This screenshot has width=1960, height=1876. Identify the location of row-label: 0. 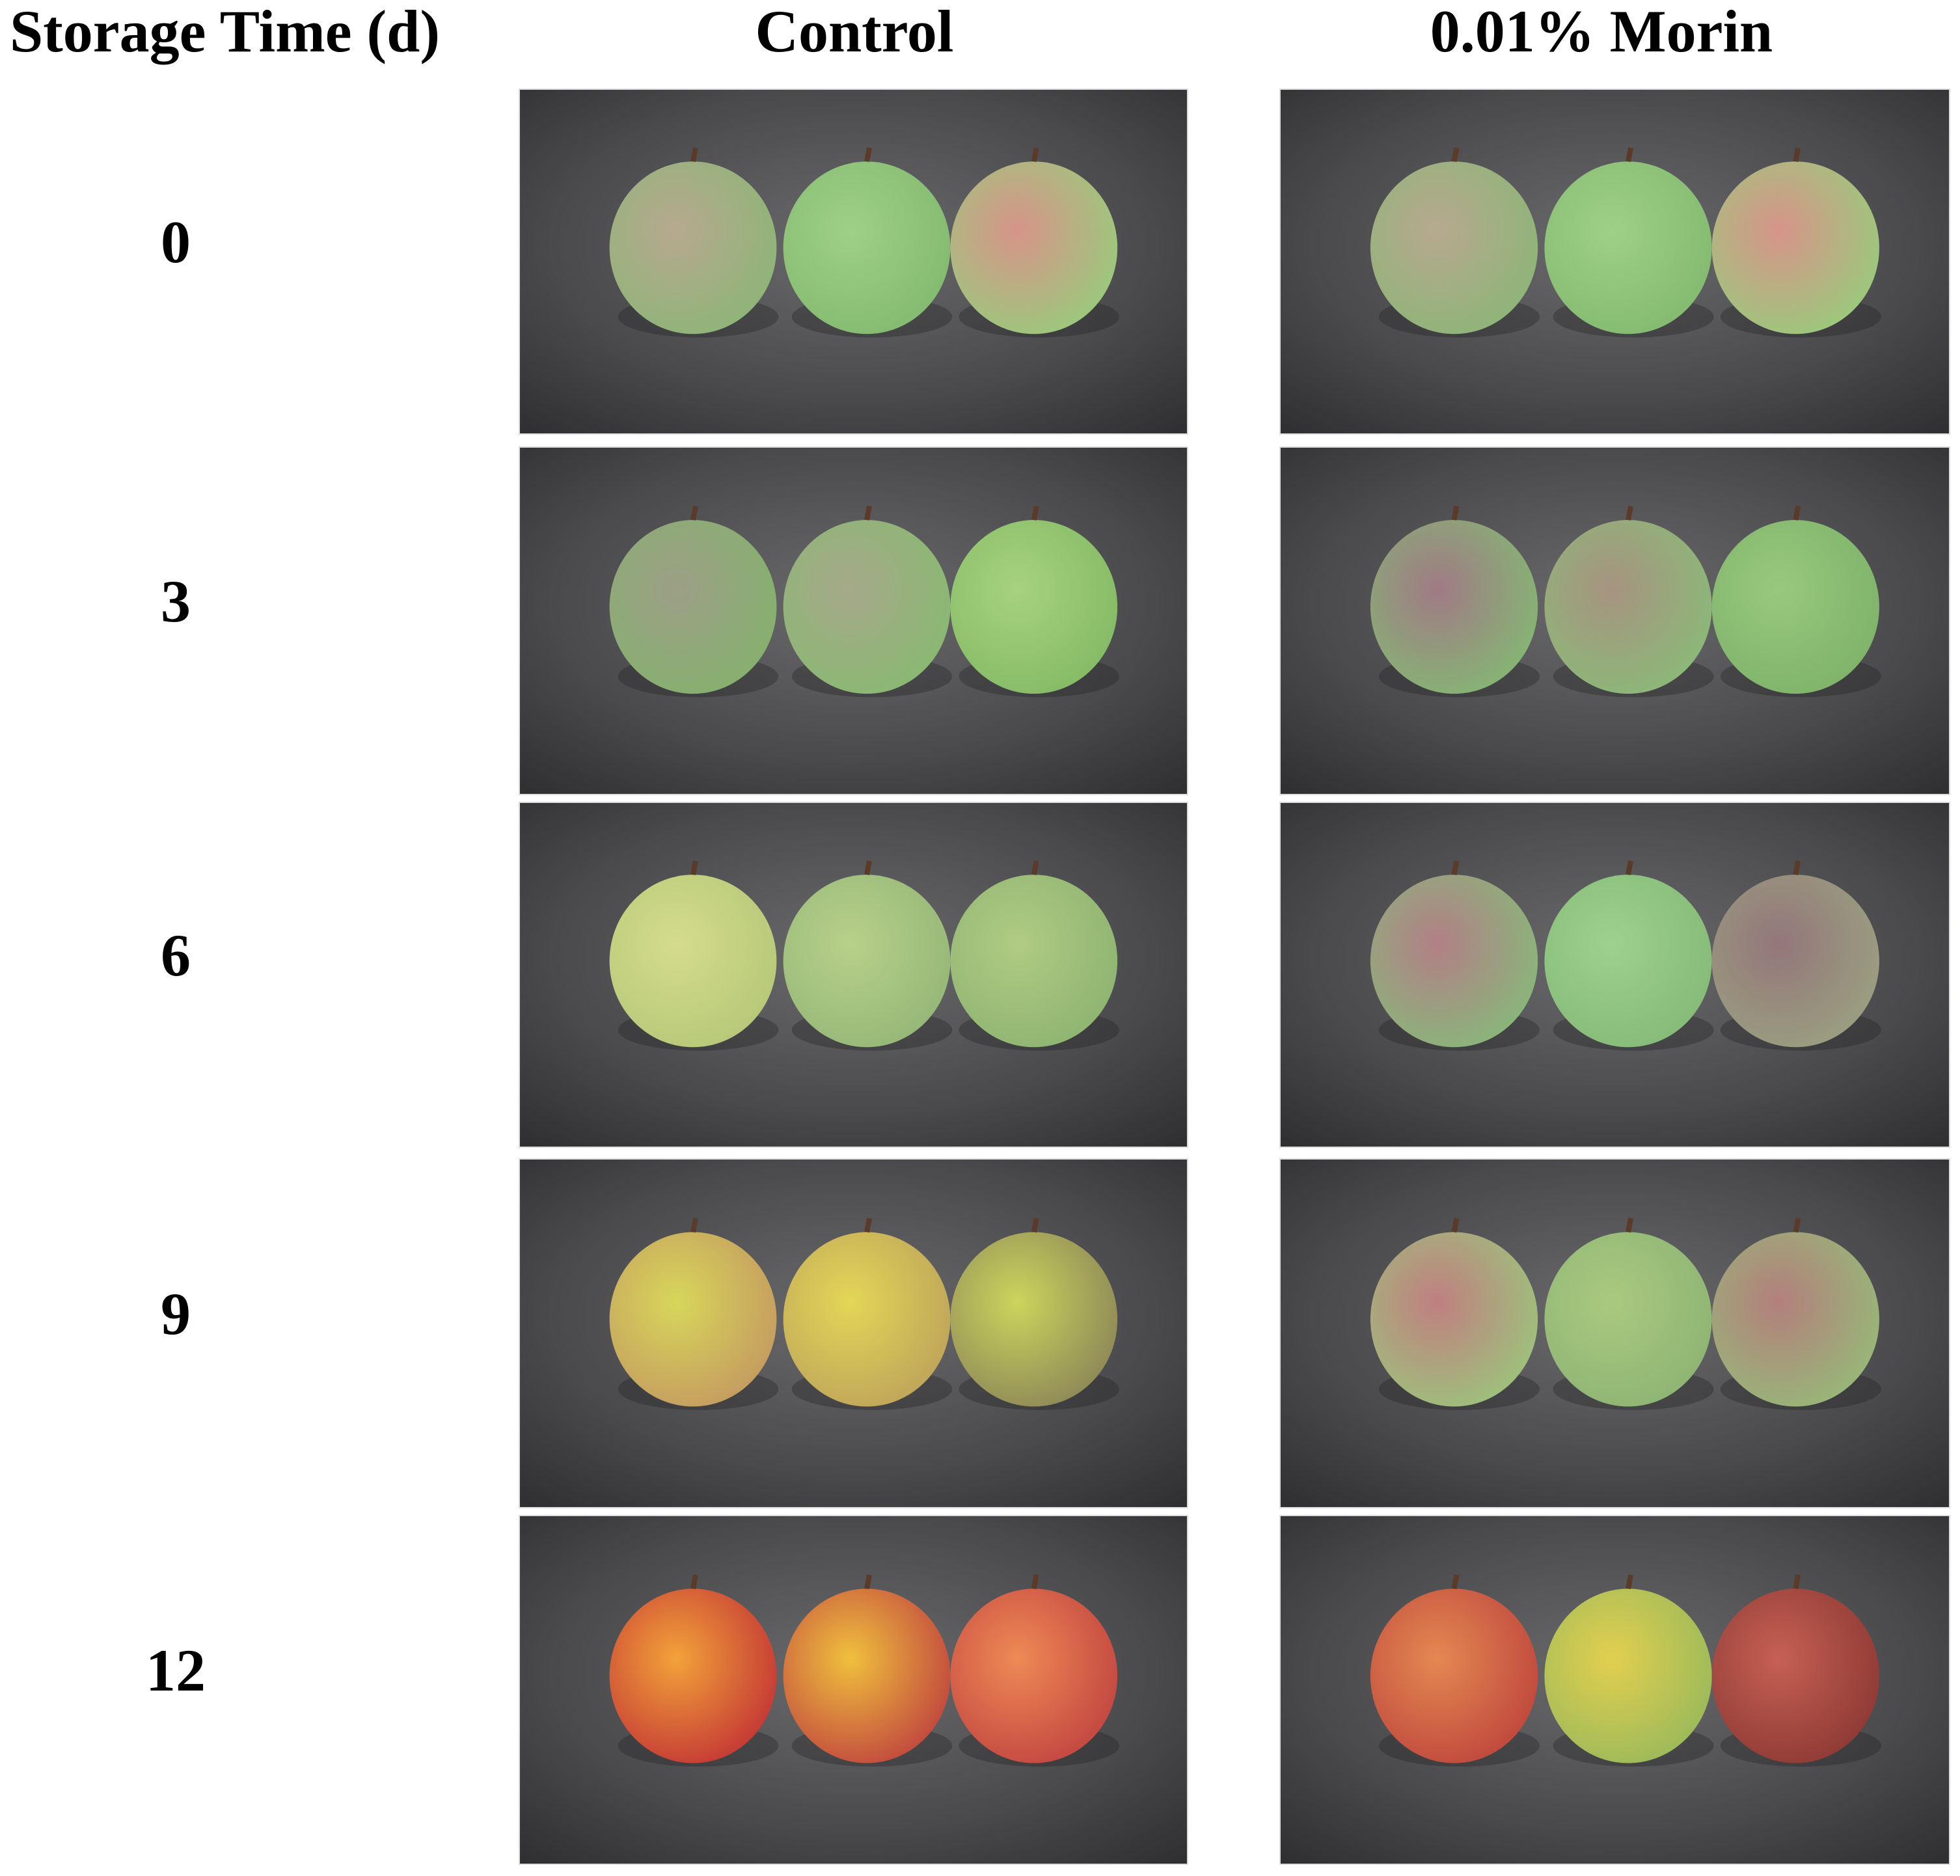
(176, 242).